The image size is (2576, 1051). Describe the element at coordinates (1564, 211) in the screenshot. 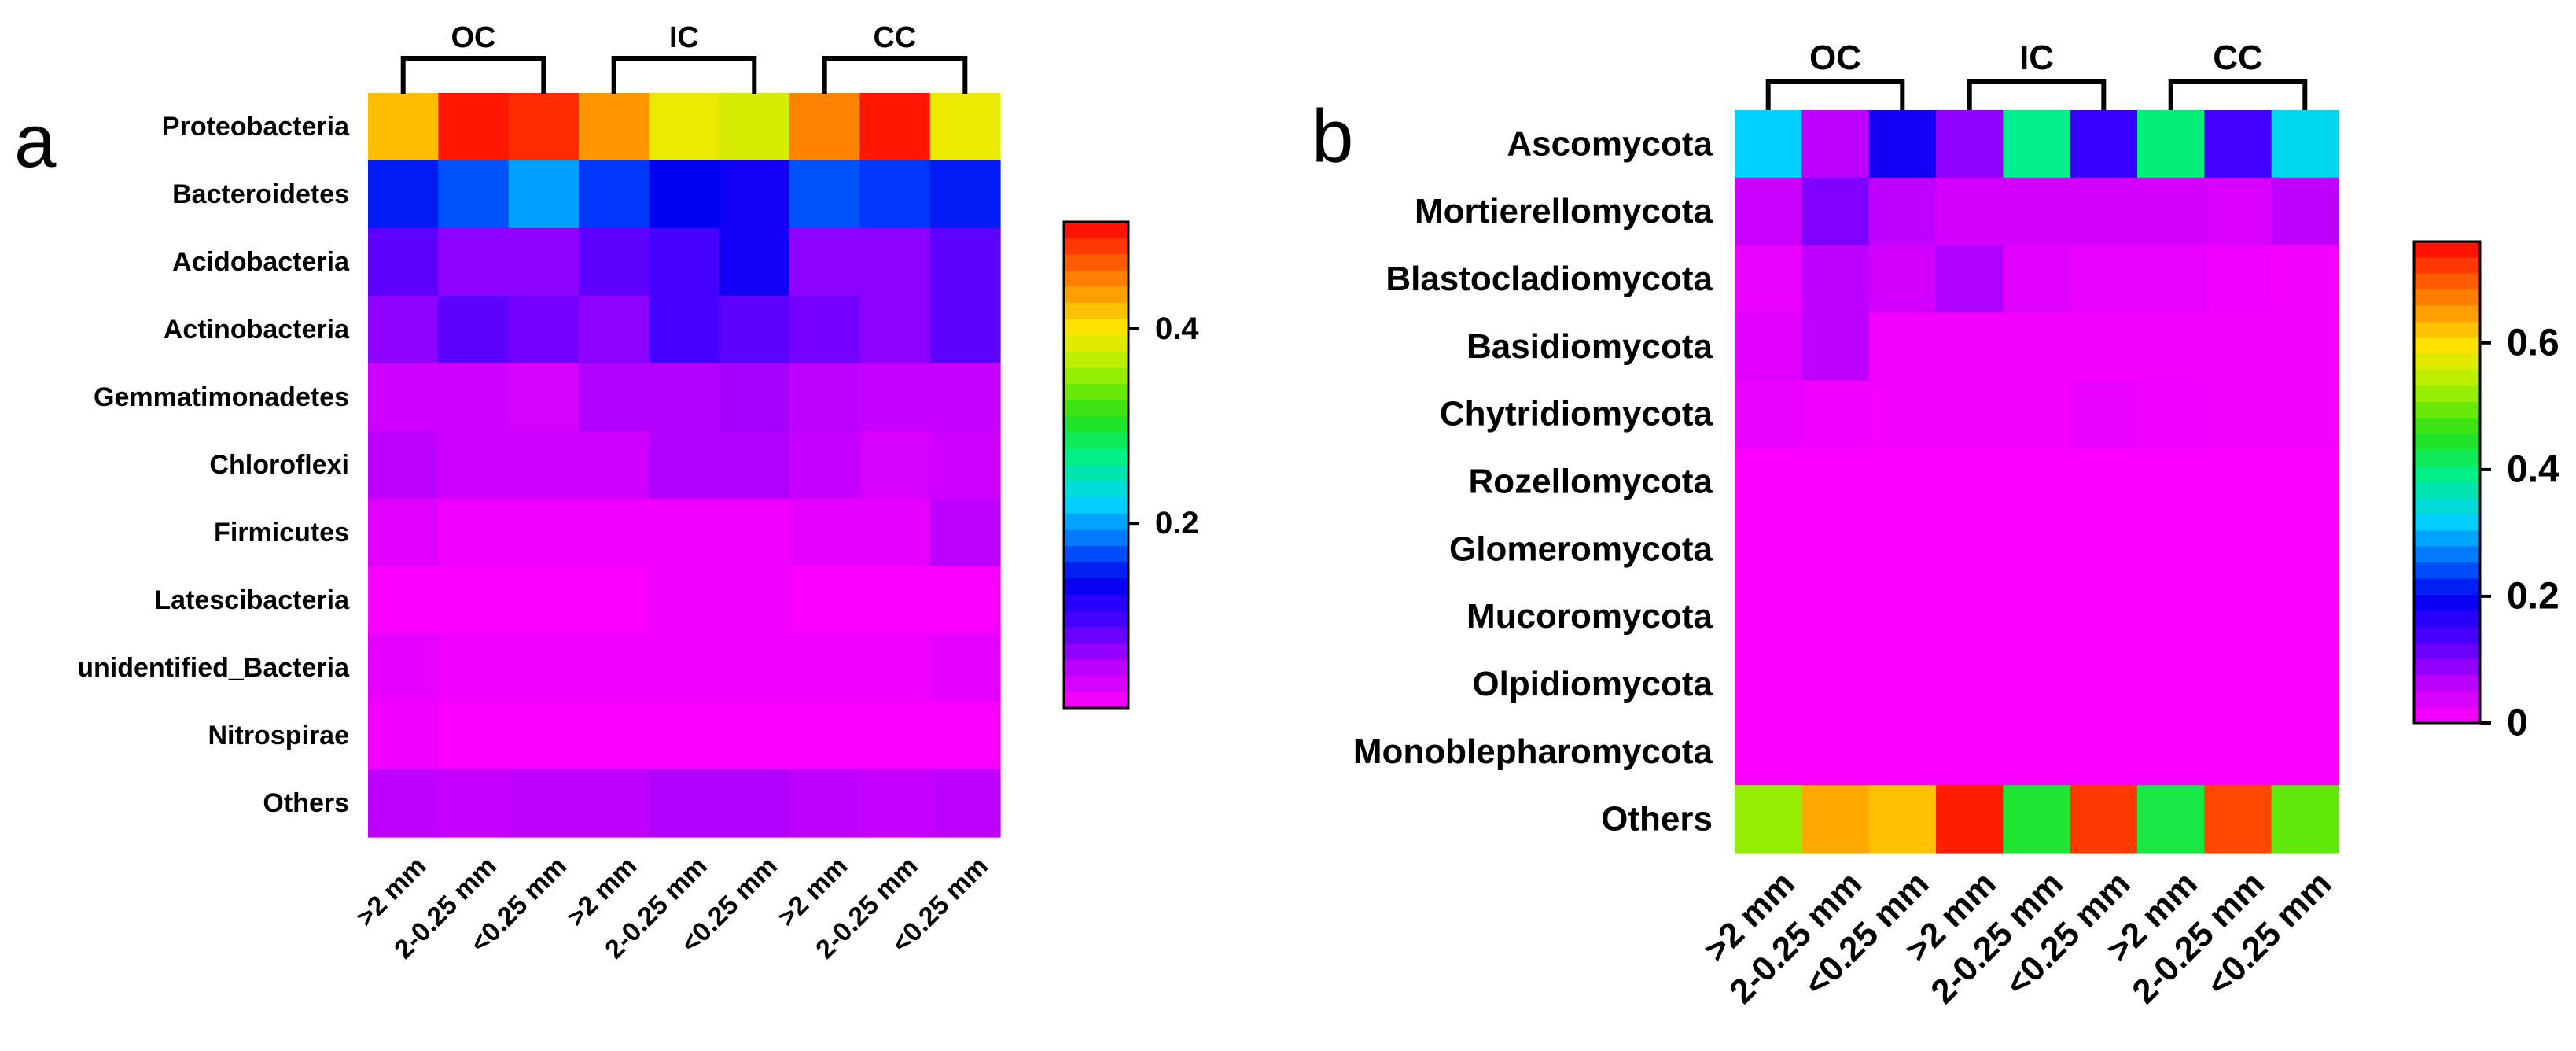

I see `row-label: Mortierellomycota` at that location.